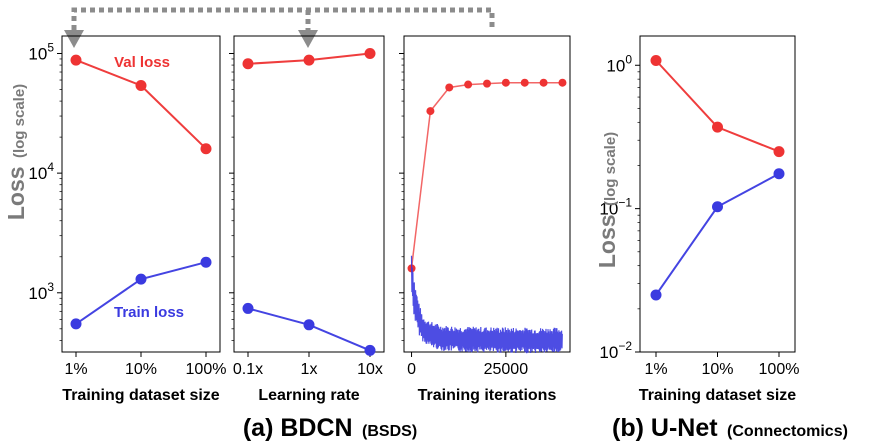 The width and height of the screenshot is (884, 446). I want to click on y-axis-title-a: Loss (log scale), so click(16, 152).